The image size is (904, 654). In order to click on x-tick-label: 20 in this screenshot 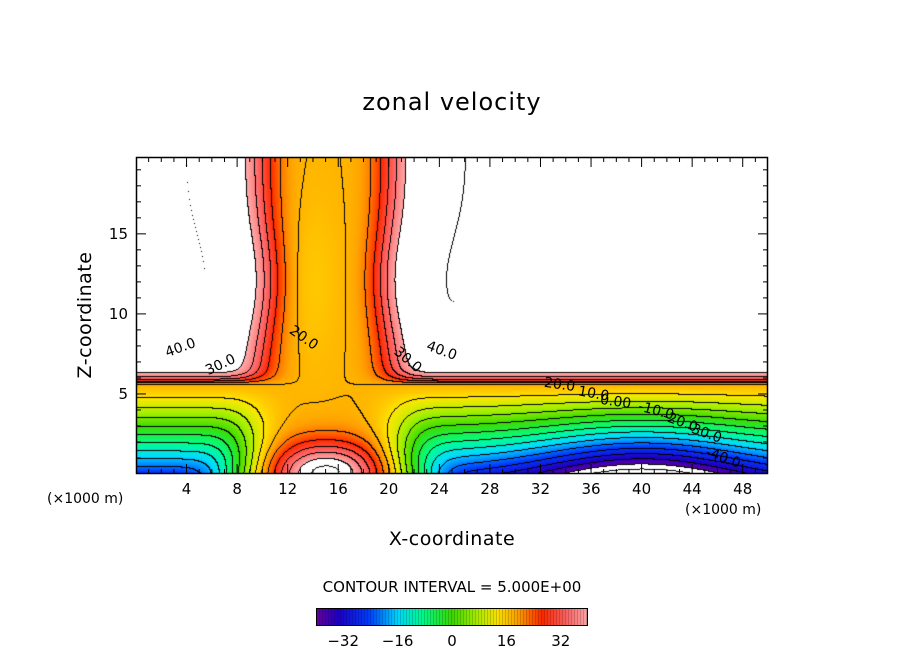, I will do `click(389, 489)`.